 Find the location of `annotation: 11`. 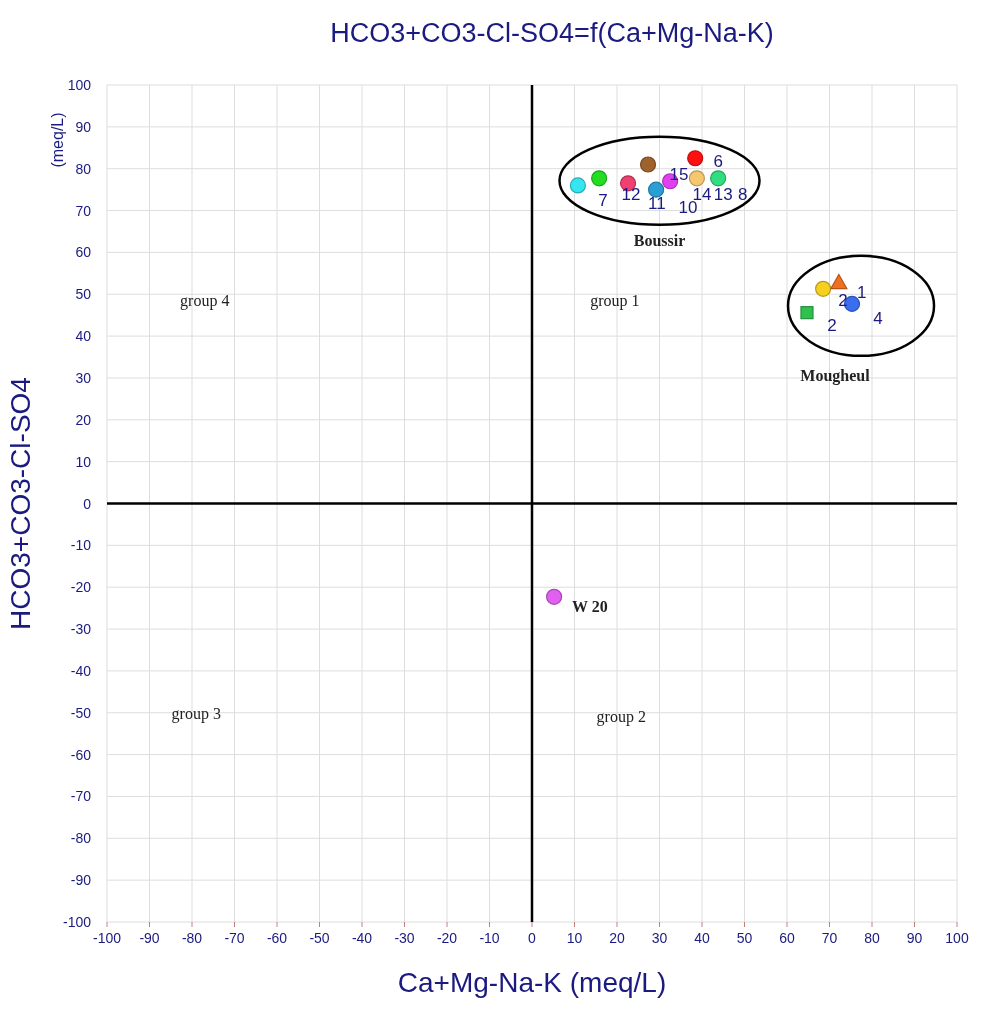

annotation: 11 is located at coordinates (657, 203).